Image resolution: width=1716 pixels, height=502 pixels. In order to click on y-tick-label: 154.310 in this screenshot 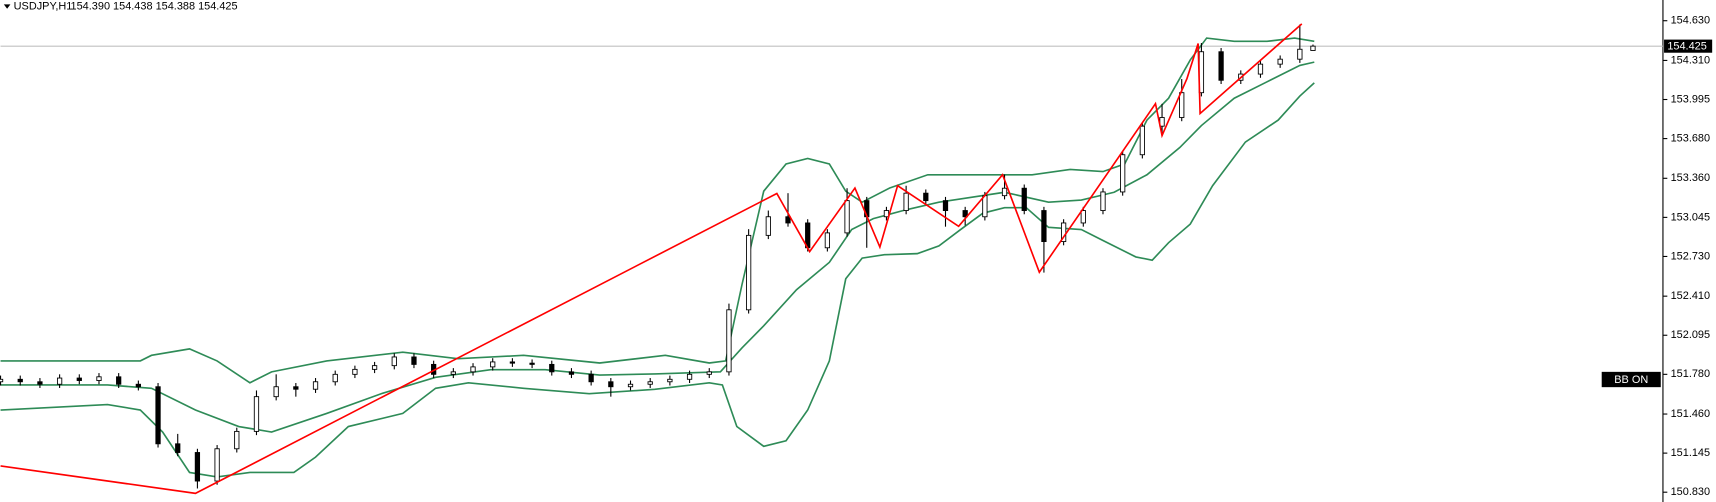, I will do `click(1690, 60)`.